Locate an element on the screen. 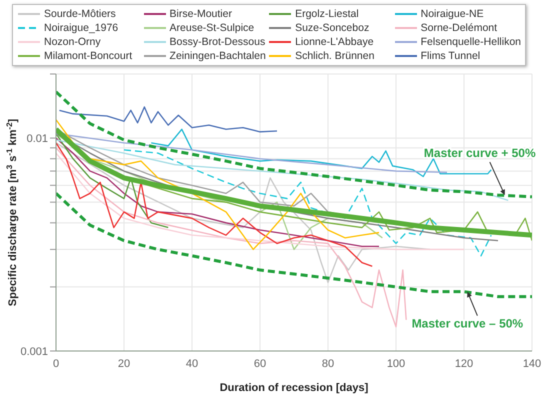 This screenshot has height=397, width=550. legend-label: Milamont-Boncourt is located at coordinates (88, 56).